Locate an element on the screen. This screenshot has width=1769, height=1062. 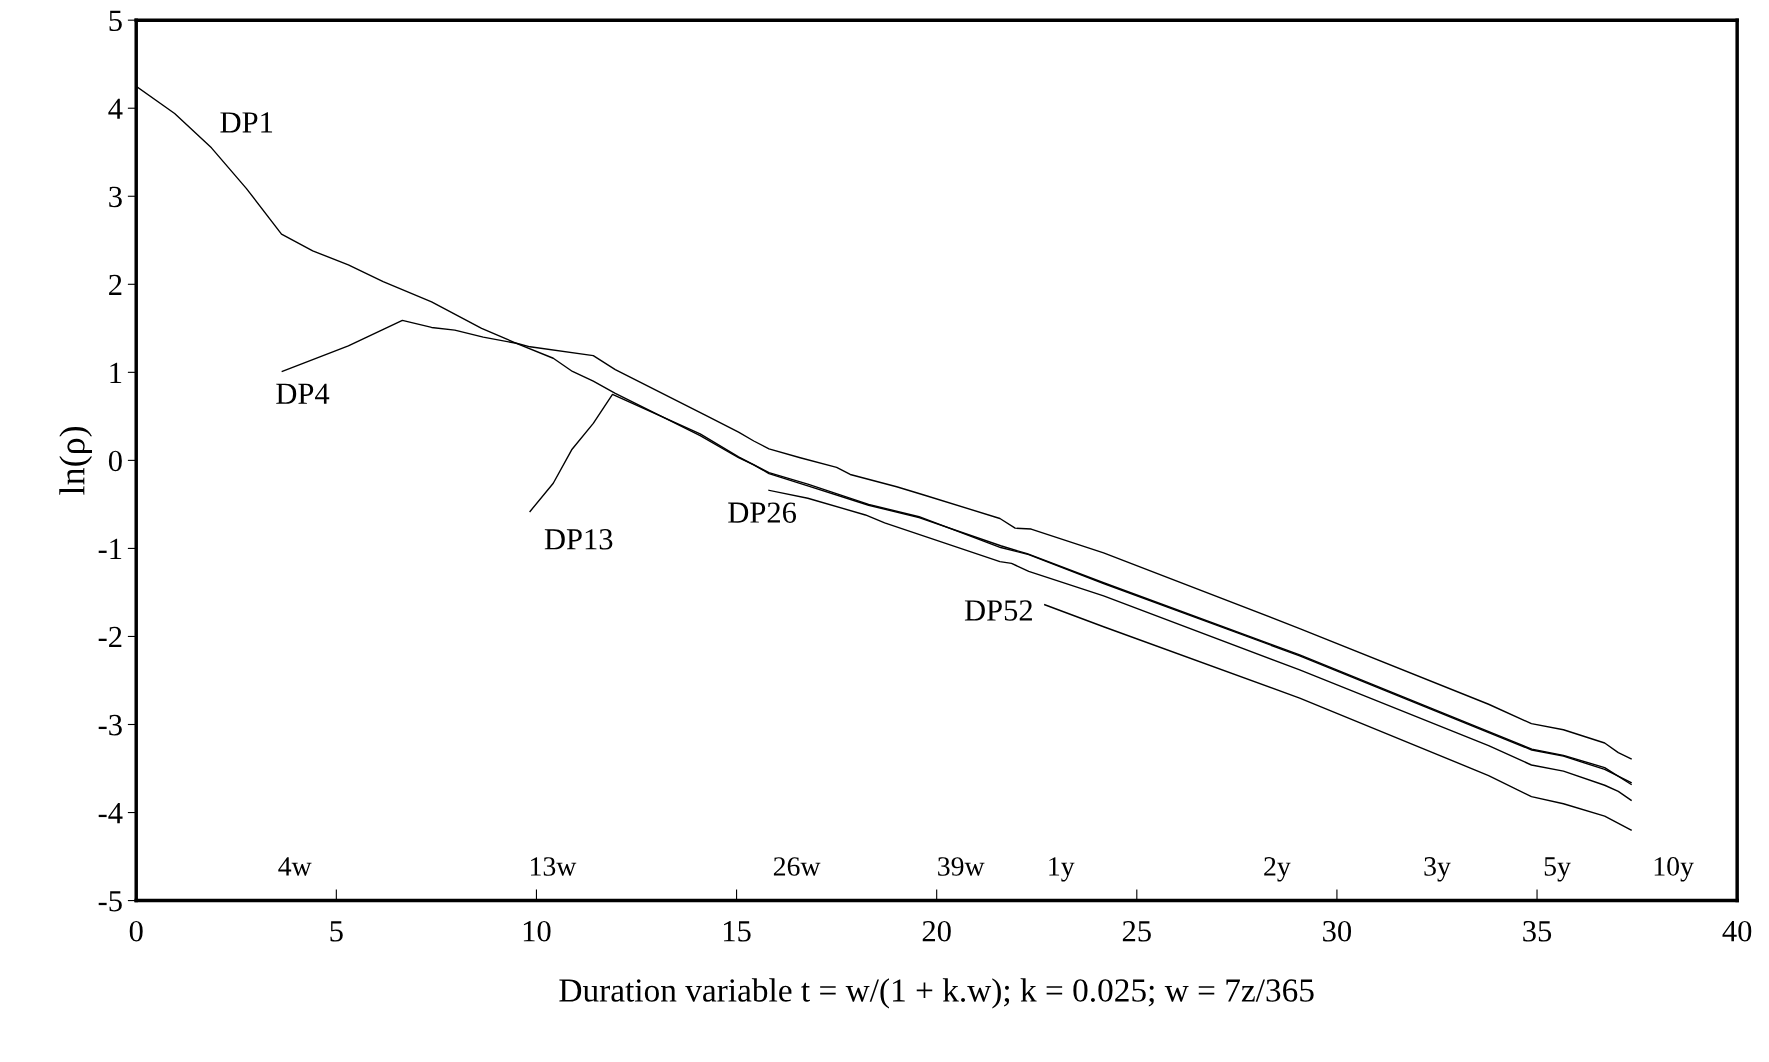
x-tick-label: 0 is located at coordinates (136, 931).